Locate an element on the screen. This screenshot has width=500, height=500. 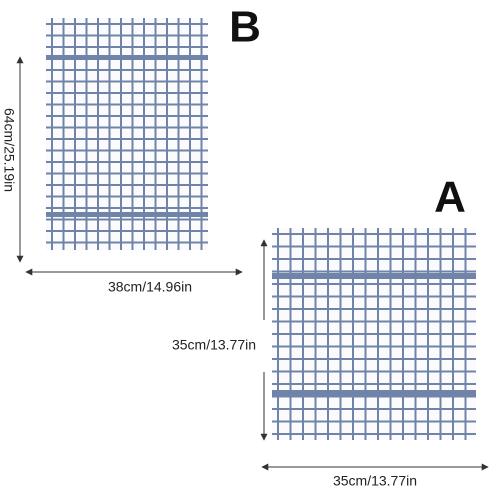
towel-label: B is located at coordinates (245, 27).